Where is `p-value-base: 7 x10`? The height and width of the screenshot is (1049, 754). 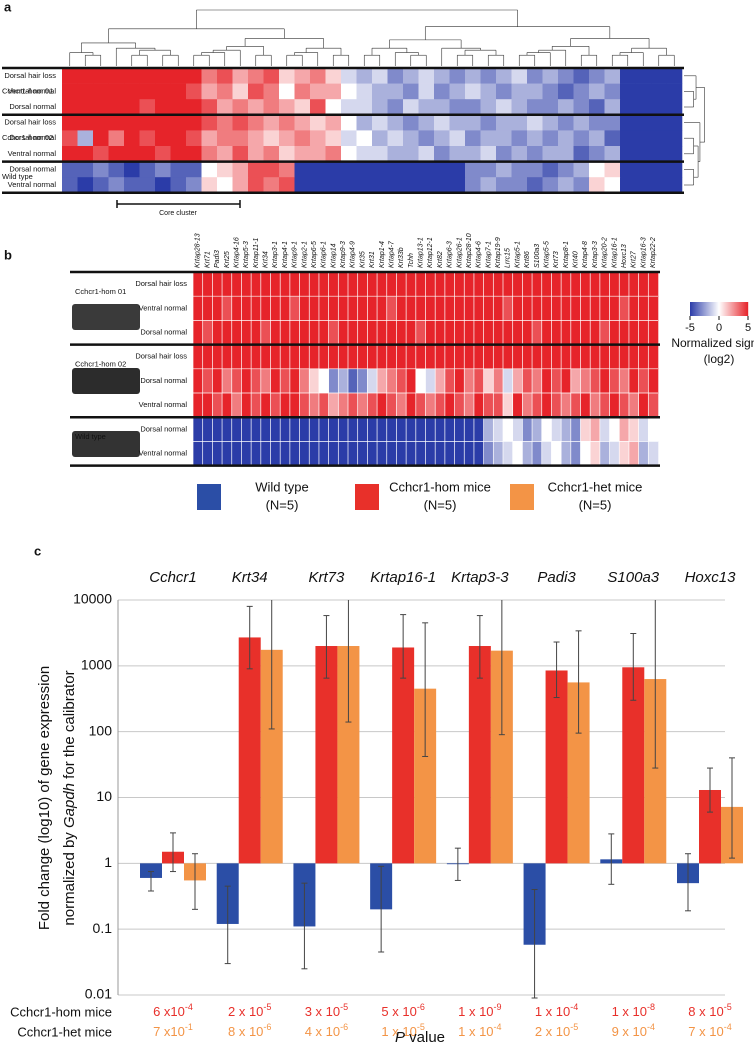 p-value-base: 7 x10 is located at coordinates (169, 1031).